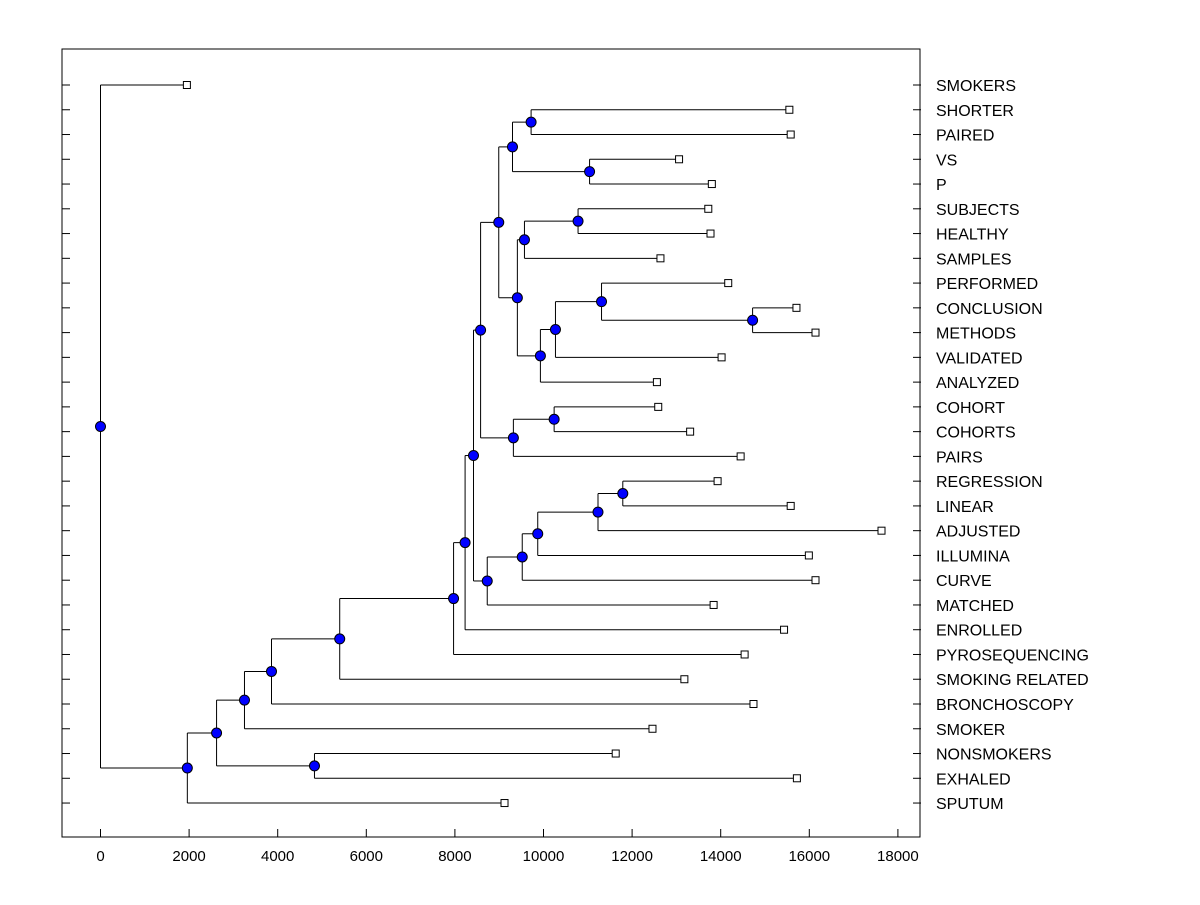  Describe the element at coordinates (976, 334) in the screenshot. I see `leaf-label-methods: METHODS` at that location.